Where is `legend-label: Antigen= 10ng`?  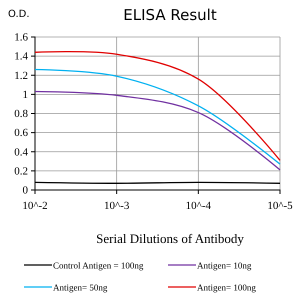 legend-label: Antigen= 10ng is located at coordinates (224, 265).